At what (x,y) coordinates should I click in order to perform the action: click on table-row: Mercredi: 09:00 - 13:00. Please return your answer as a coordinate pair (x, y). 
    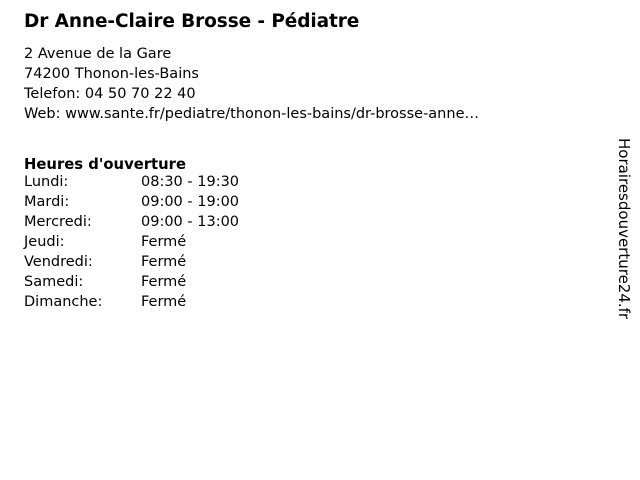
    Looking at the image, I should click on (131, 222).